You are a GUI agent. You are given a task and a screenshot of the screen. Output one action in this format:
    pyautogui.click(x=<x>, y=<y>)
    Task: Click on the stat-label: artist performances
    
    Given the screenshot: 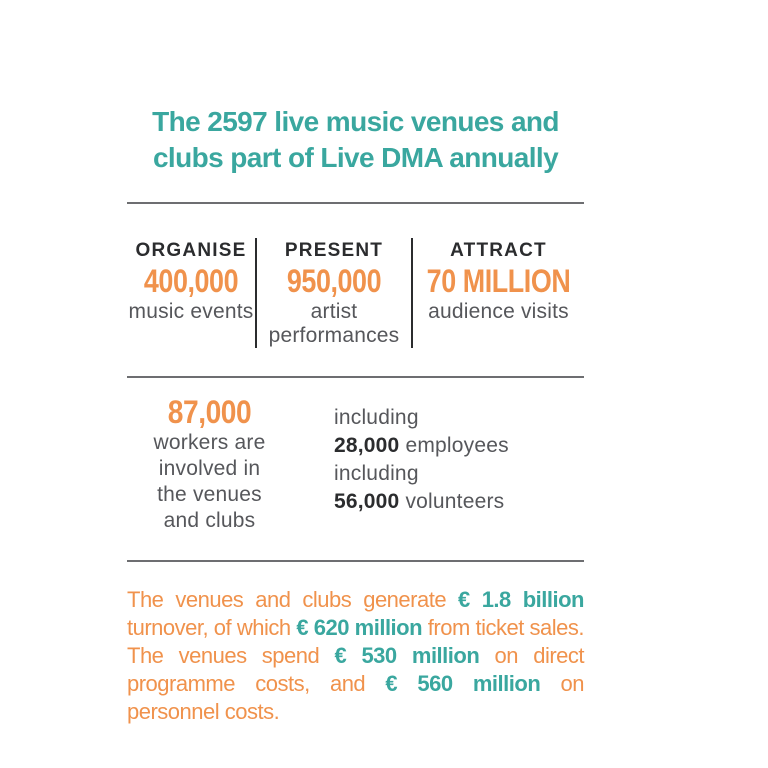 What is the action you would take?
    pyautogui.click(x=334, y=323)
    